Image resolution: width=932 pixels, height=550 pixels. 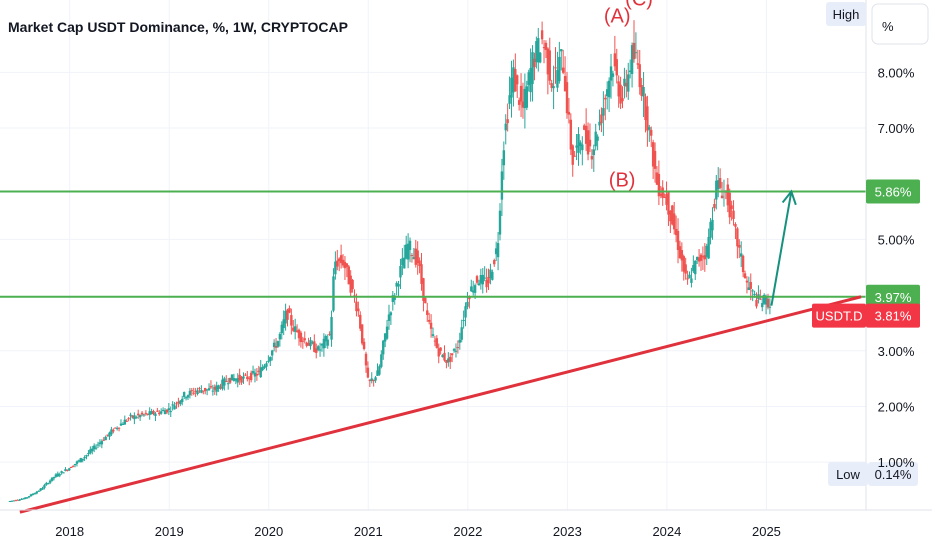 I want to click on scale-mode-button: High, so click(x=846, y=14).